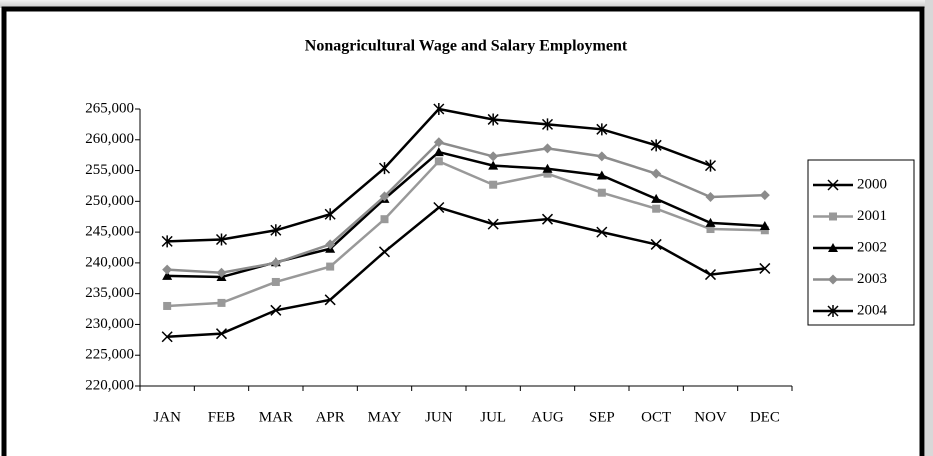 The height and width of the screenshot is (456, 933). Describe the element at coordinates (109, 108) in the screenshot. I see `y-tick-label: 265,000` at that location.